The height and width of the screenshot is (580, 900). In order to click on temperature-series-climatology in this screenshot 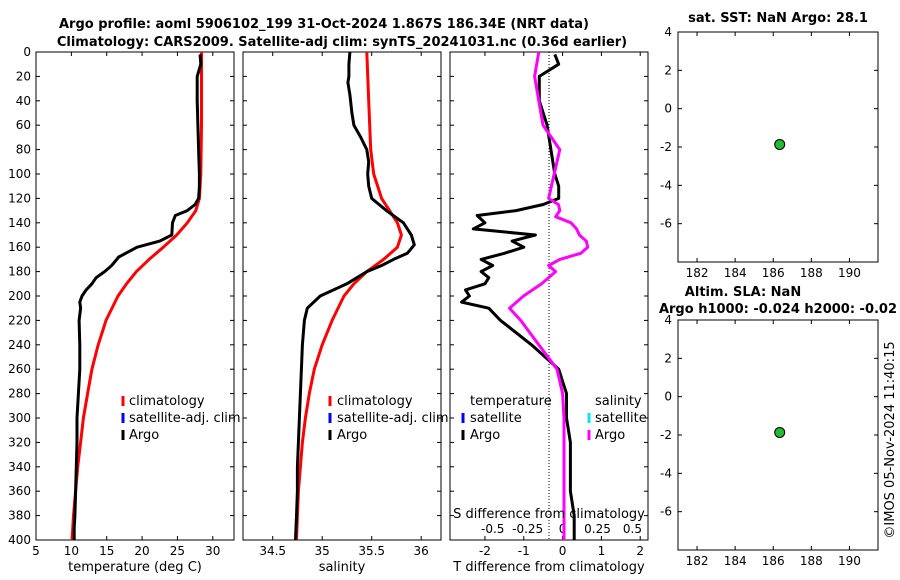, I will do `click(136, 296)`.